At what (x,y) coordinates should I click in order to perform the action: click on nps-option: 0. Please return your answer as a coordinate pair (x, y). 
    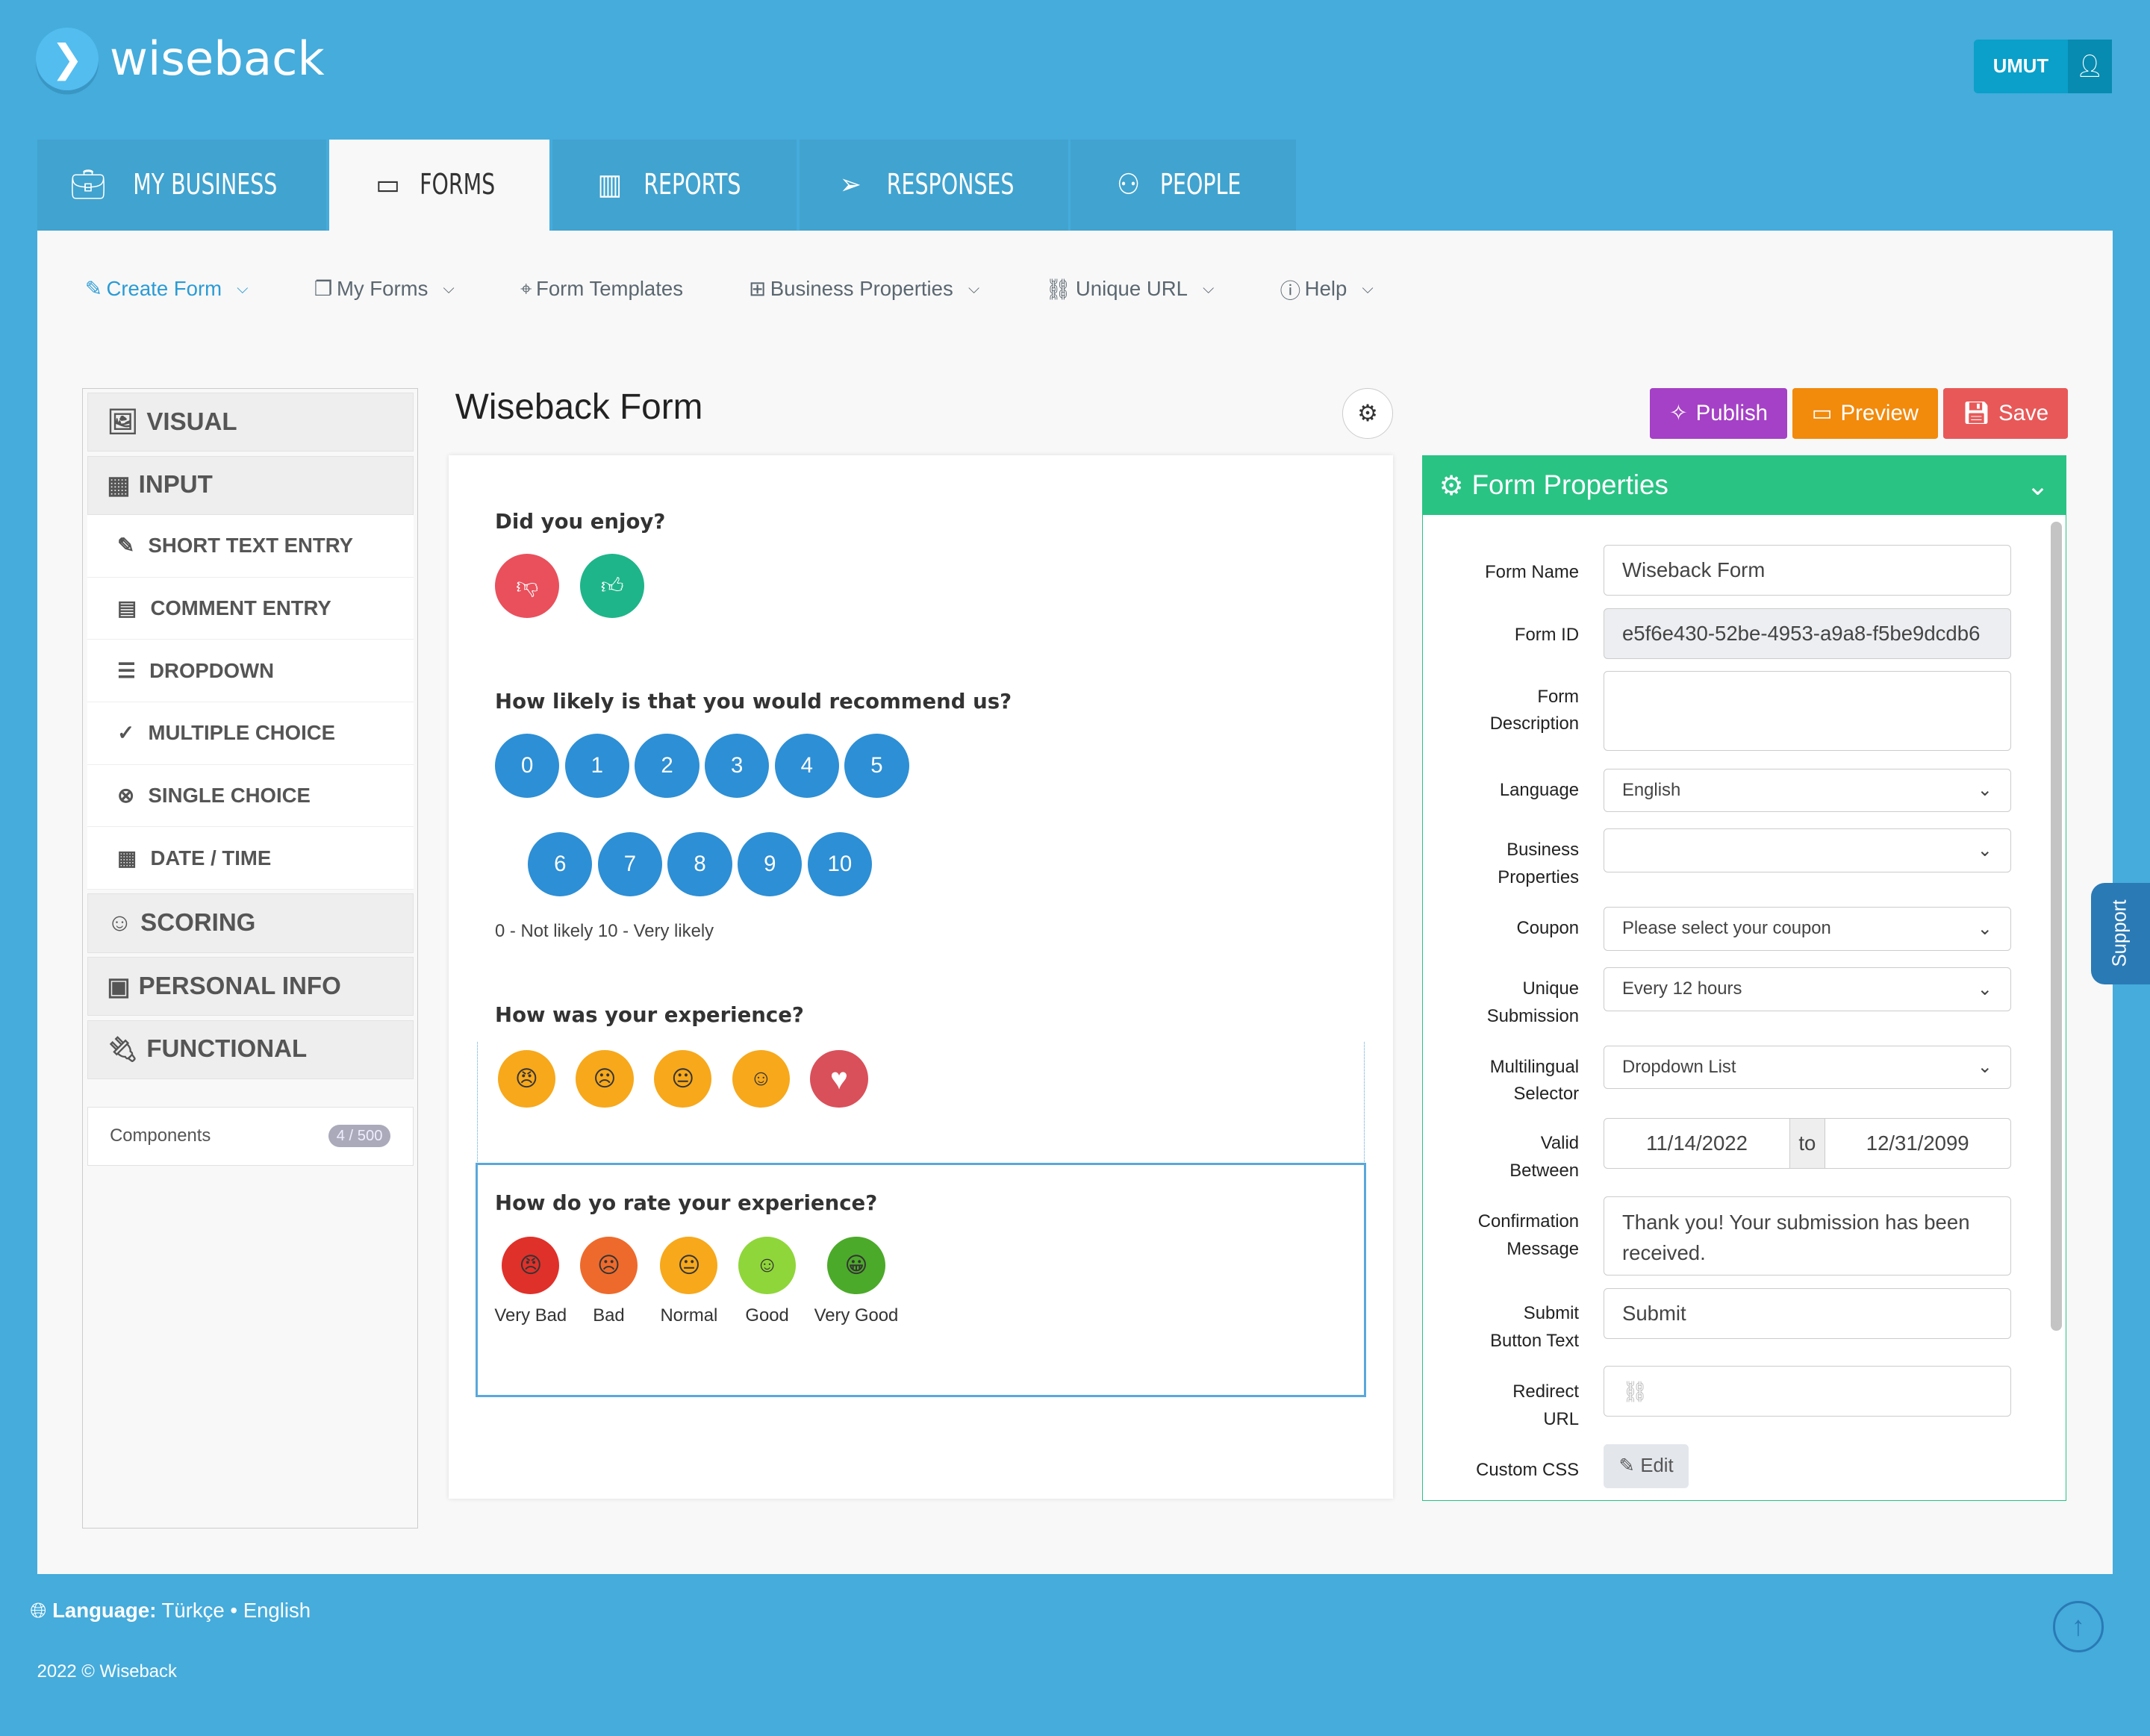
    Looking at the image, I should click on (527, 766).